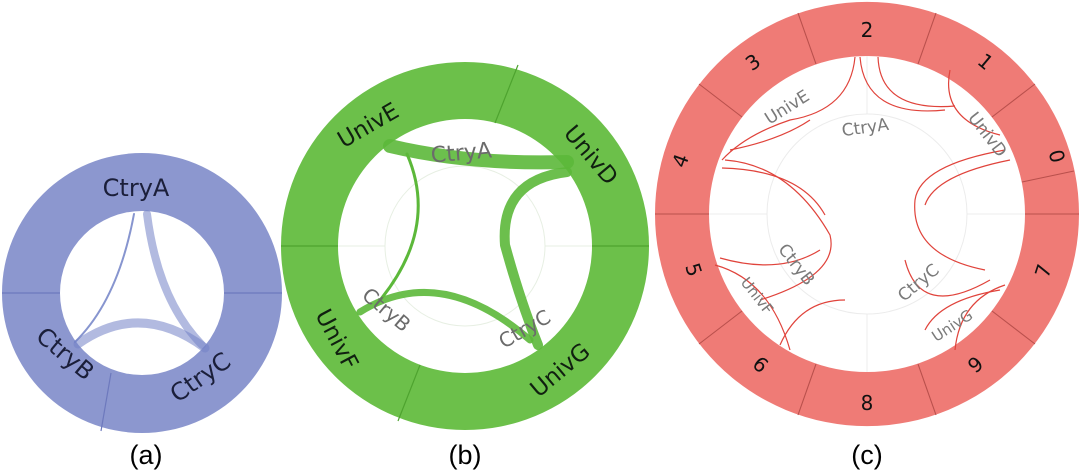 Image resolution: width=1084 pixels, height=471 pixels. I want to click on caption-a: (a), so click(146, 455).